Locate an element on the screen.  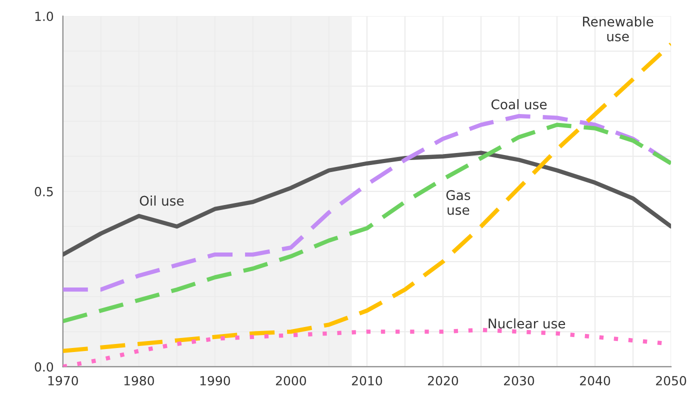
series-label: Coal use is located at coordinates (519, 104).